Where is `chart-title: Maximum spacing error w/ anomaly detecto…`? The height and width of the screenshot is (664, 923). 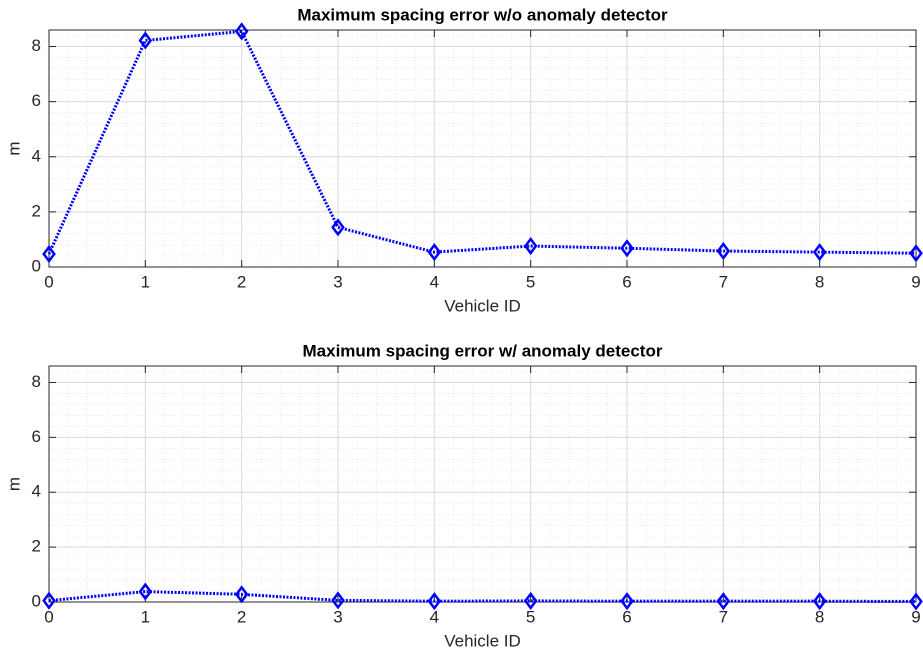
chart-title: Maximum spacing error w/ anomaly detecto… is located at coordinates (483, 350).